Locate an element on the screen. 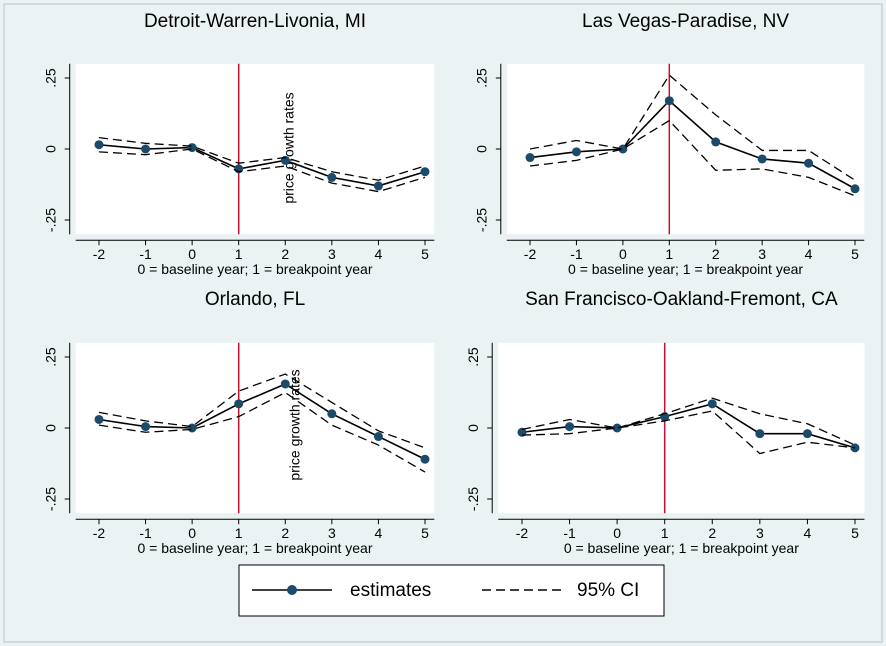 This screenshot has height=646, width=886. legend-label: 95% CI is located at coordinates (608, 590).